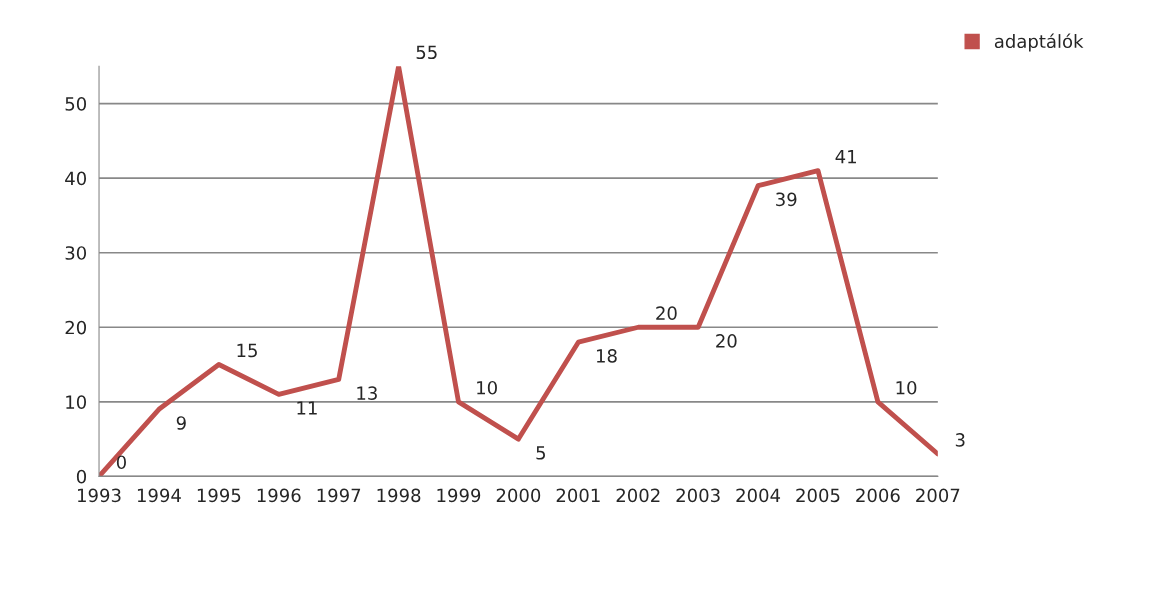 The image size is (1165, 603). I want to click on y-tick-label: 40, so click(76, 178).